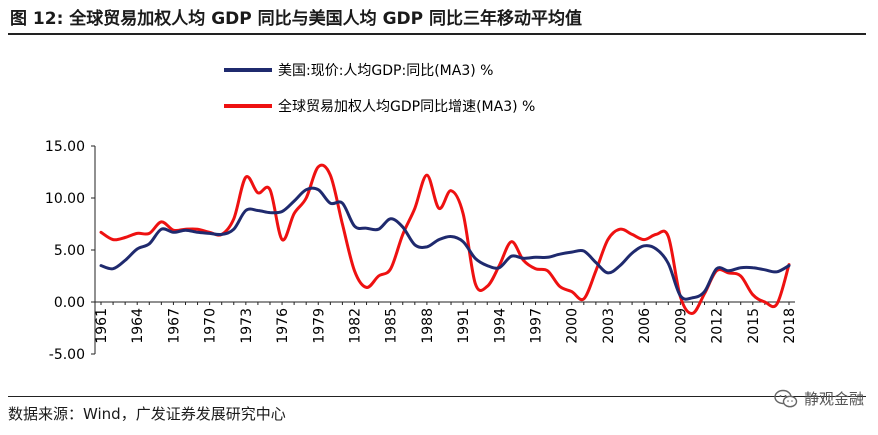 The height and width of the screenshot is (435, 878). Describe the element at coordinates (537, 326) in the screenshot. I see `x-tick-label: 1997` at that location.